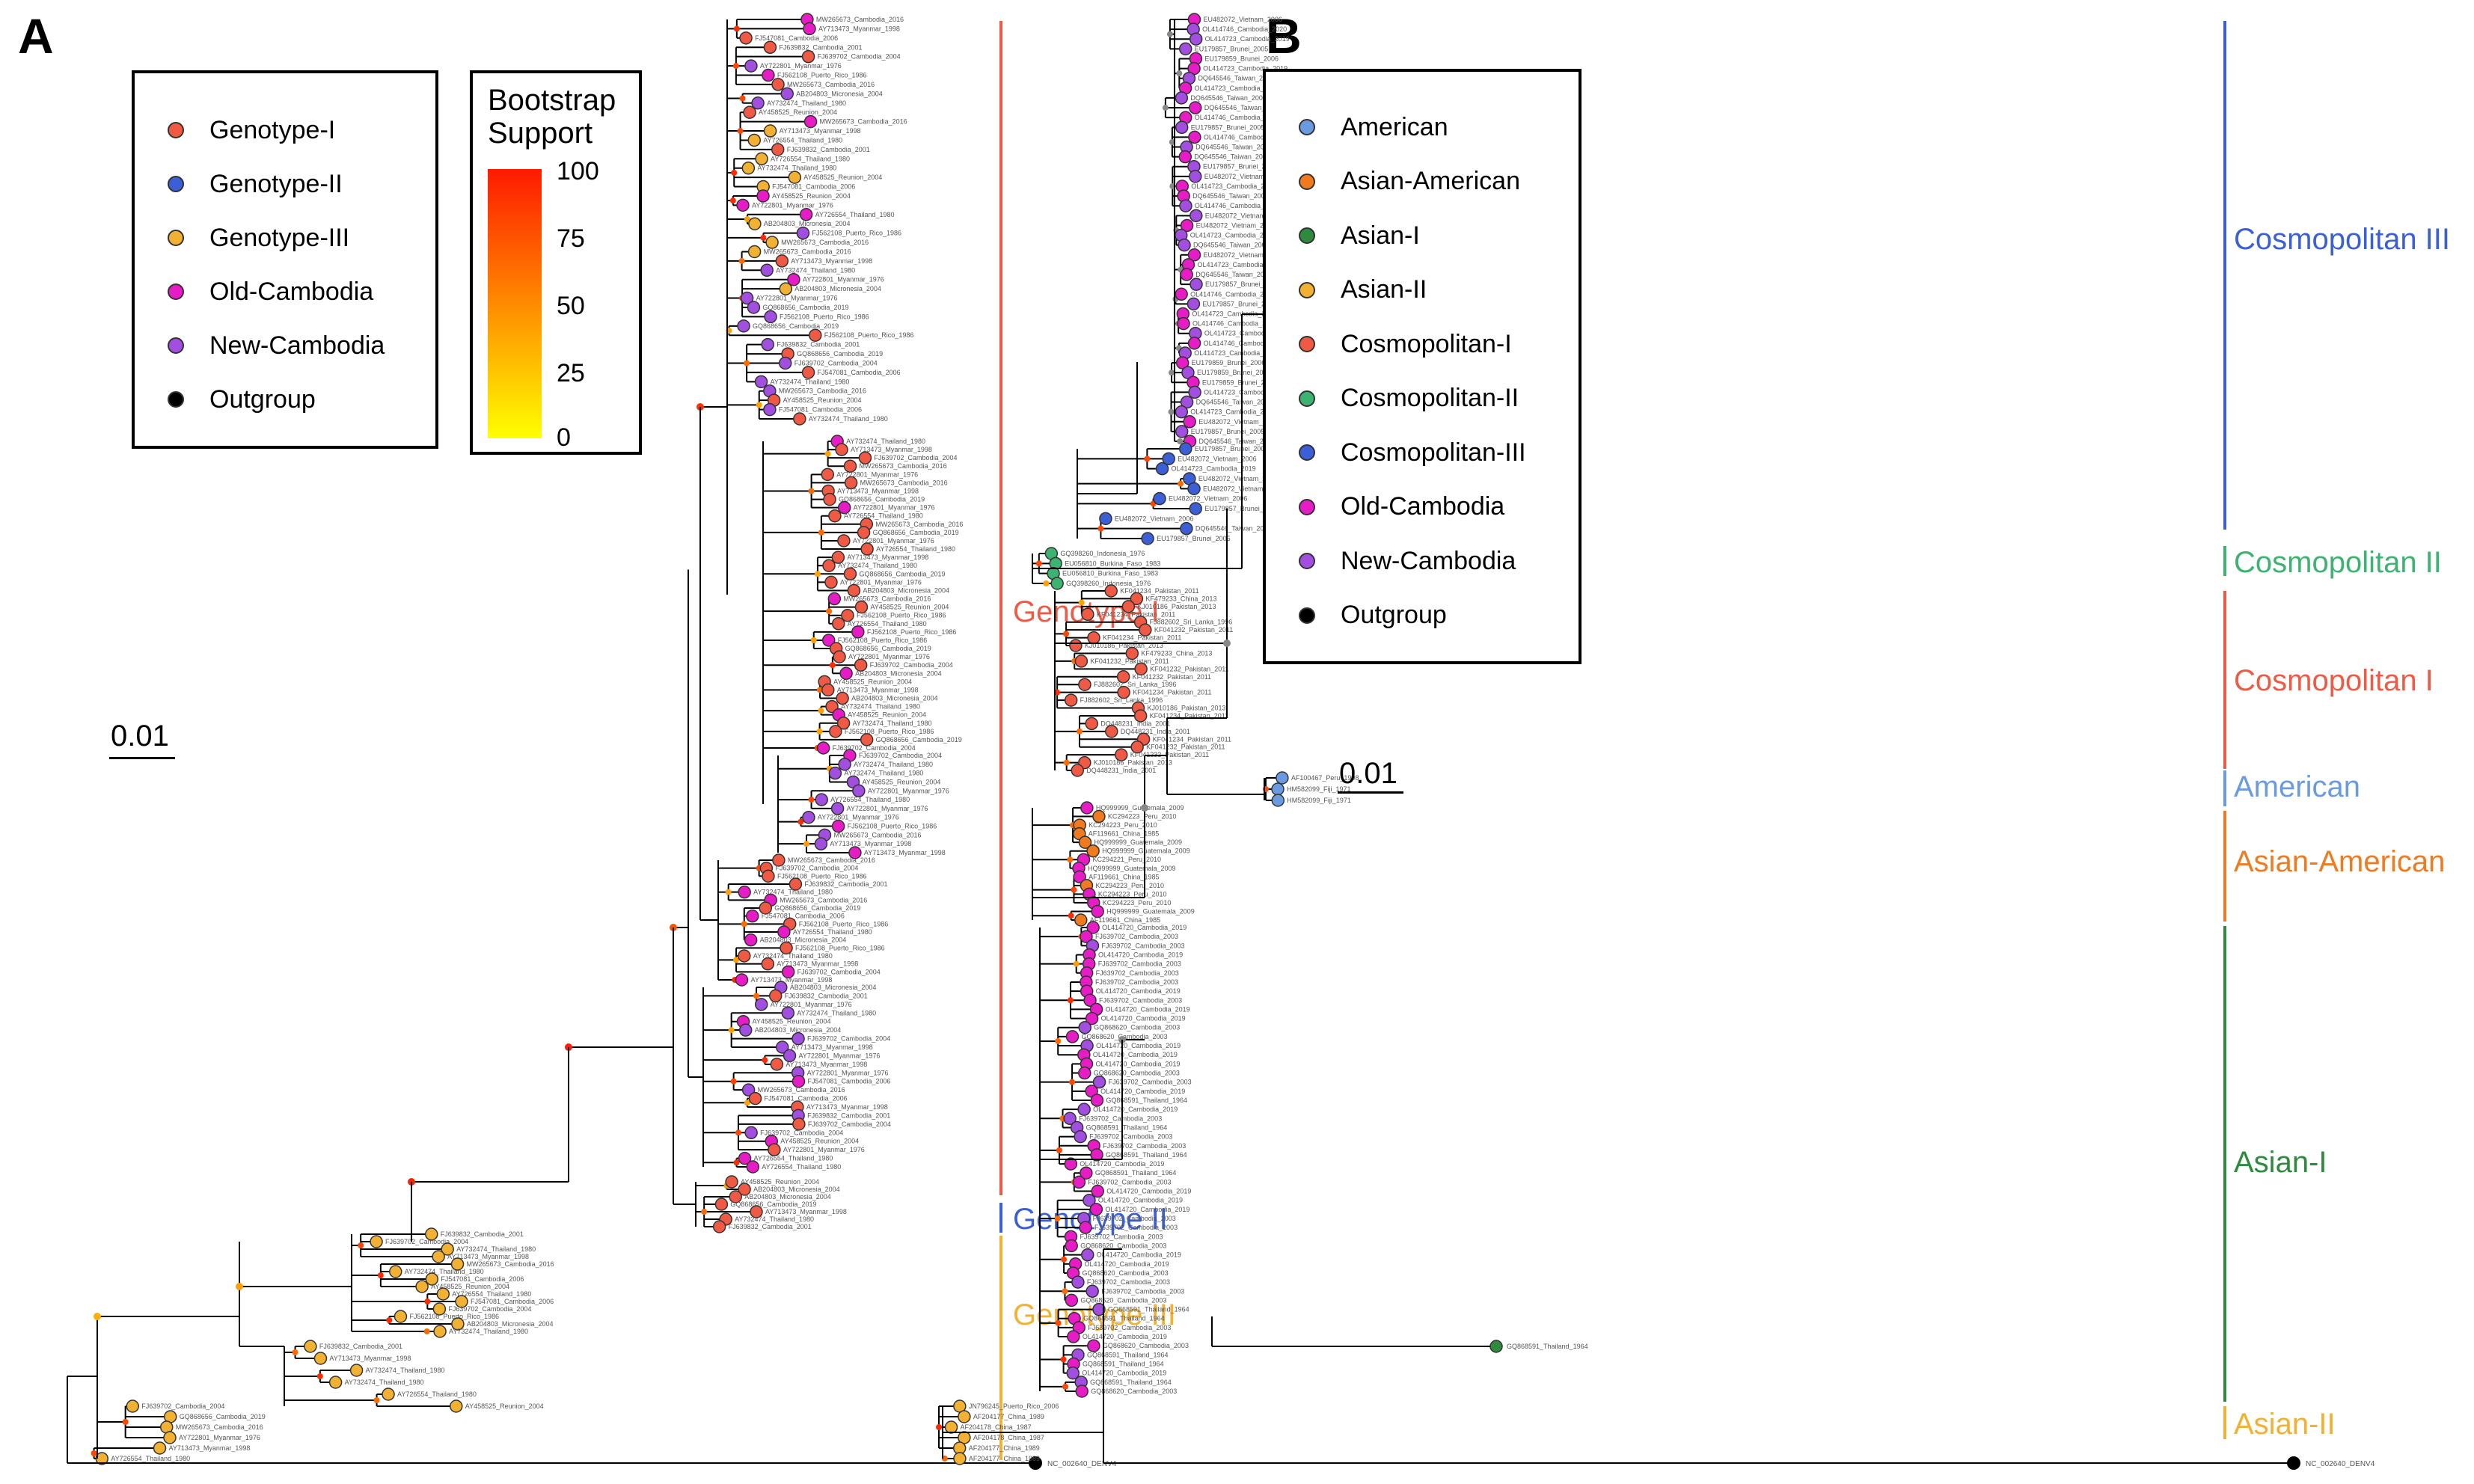  Describe the element at coordinates (1245, 69) in the screenshot. I see `tip-label: OL414723_Cambodia_2019` at that location.